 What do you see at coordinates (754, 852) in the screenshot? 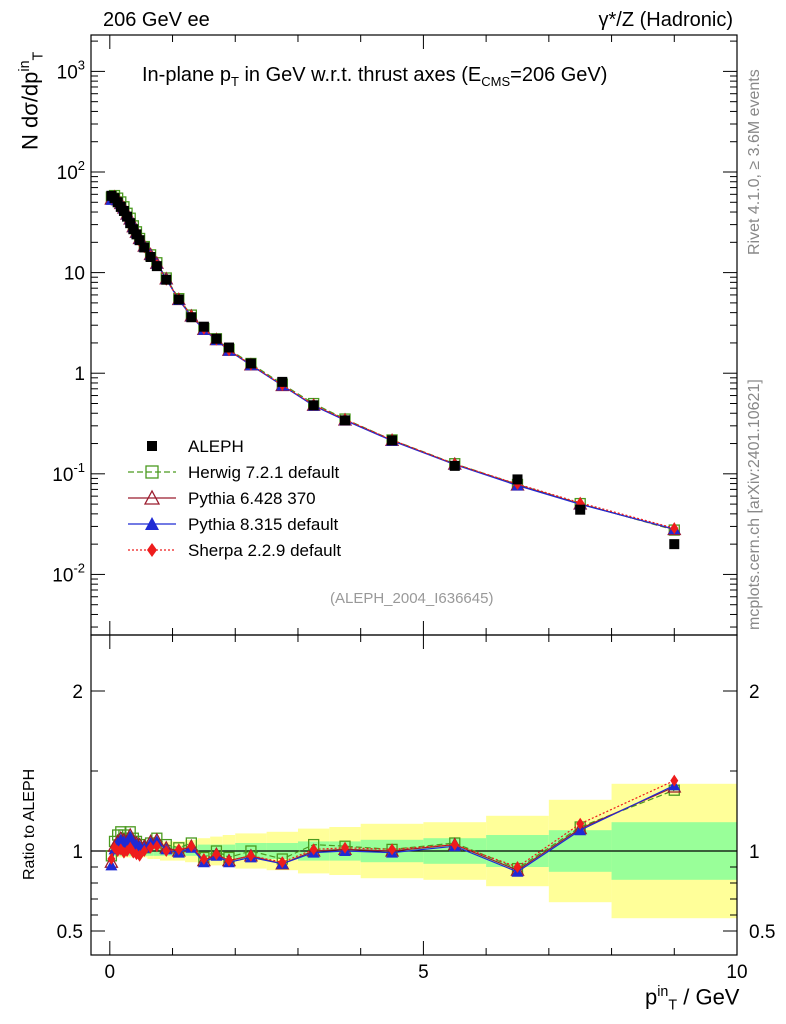
I see `ratio-tick-label-right: 1` at bounding box center [754, 852].